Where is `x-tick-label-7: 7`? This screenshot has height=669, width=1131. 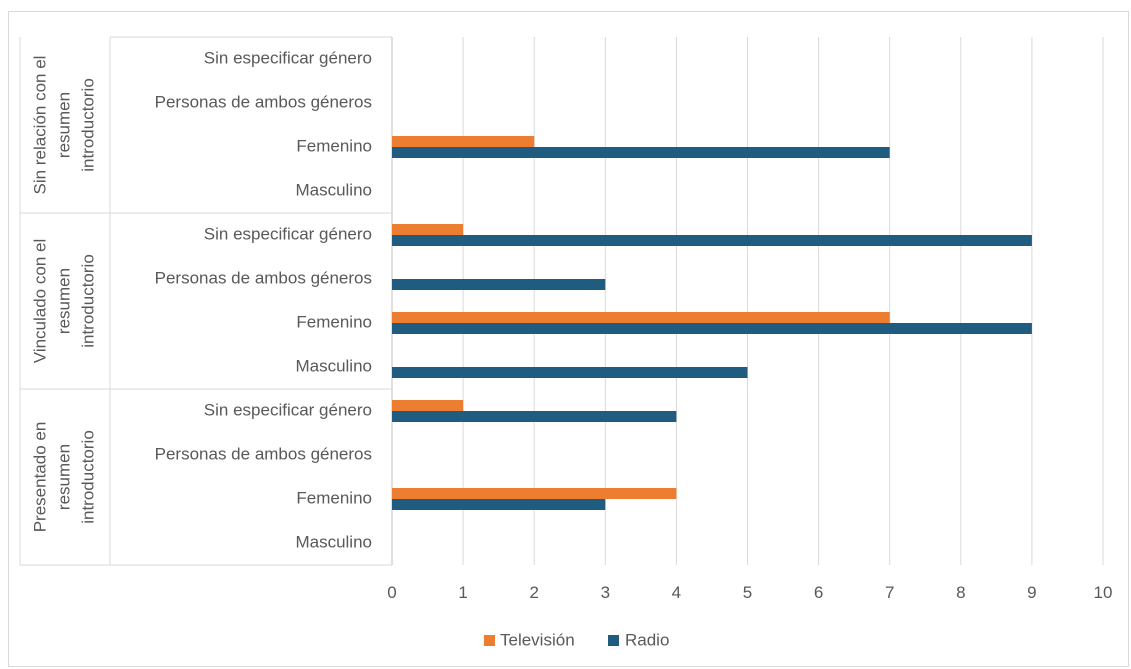
x-tick-label-7: 7 is located at coordinates (889, 592).